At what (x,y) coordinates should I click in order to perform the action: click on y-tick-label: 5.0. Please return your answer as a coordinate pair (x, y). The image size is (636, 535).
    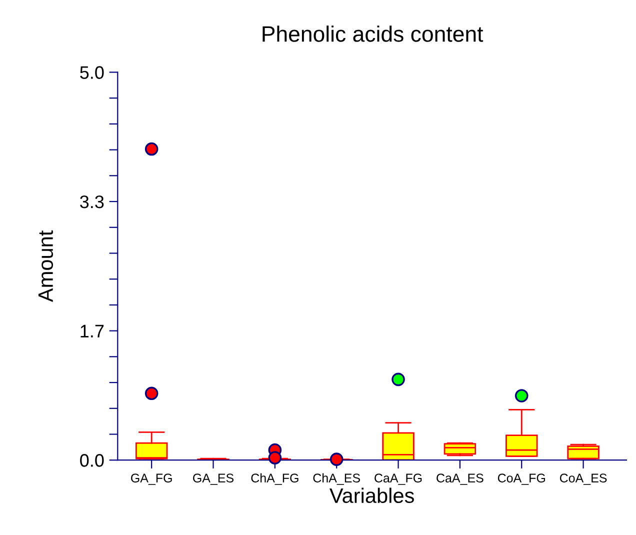
    Looking at the image, I should click on (92, 72).